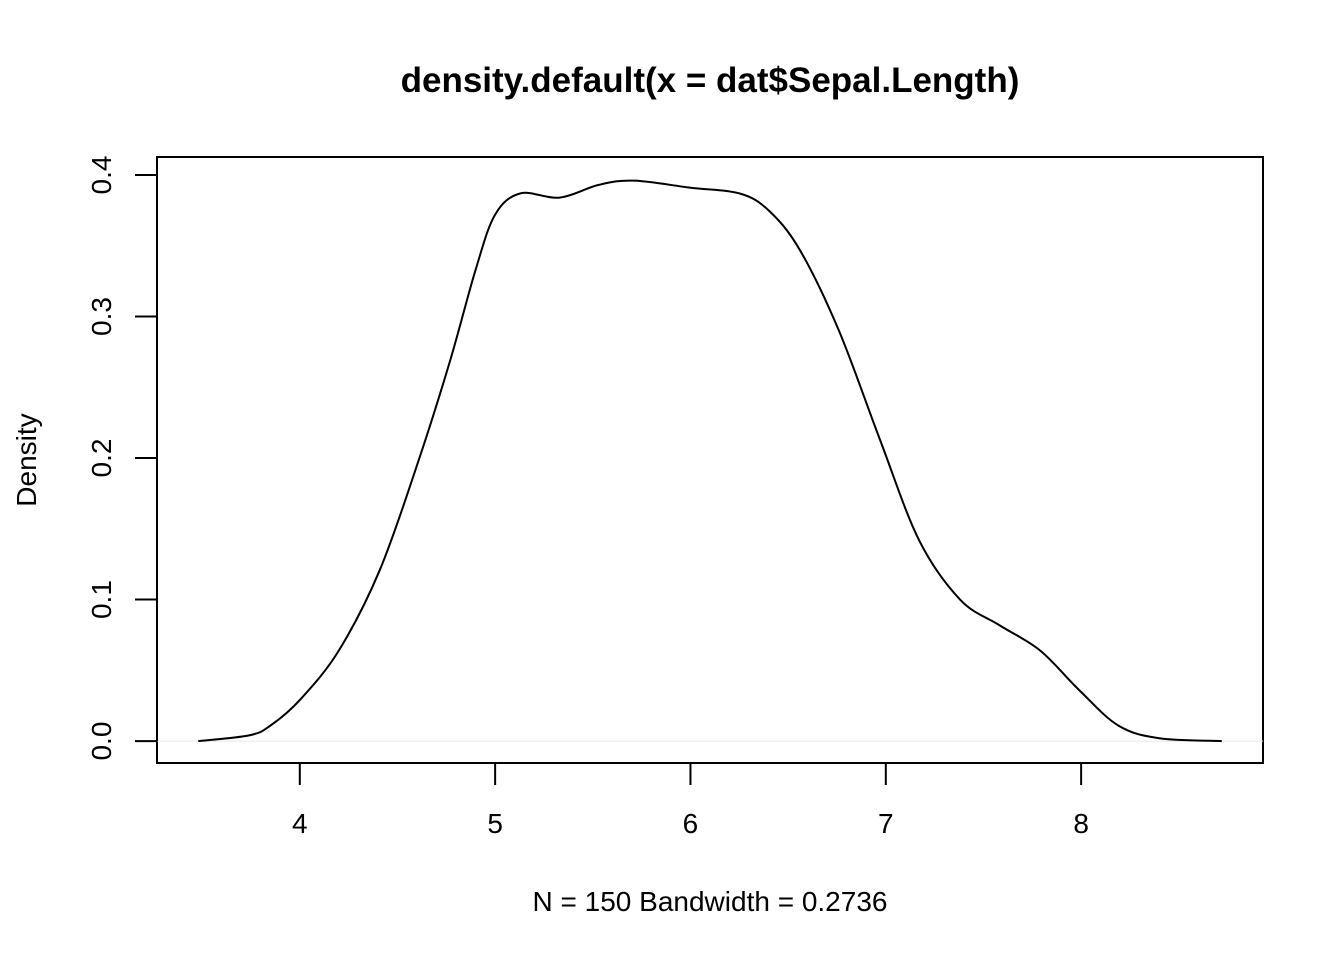 This screenshot has width=1344, height=960. What do you see at coordinates (691, 823) in the screenshot?
I see `x-tick-label: 6` at bounding box center [691, 823].